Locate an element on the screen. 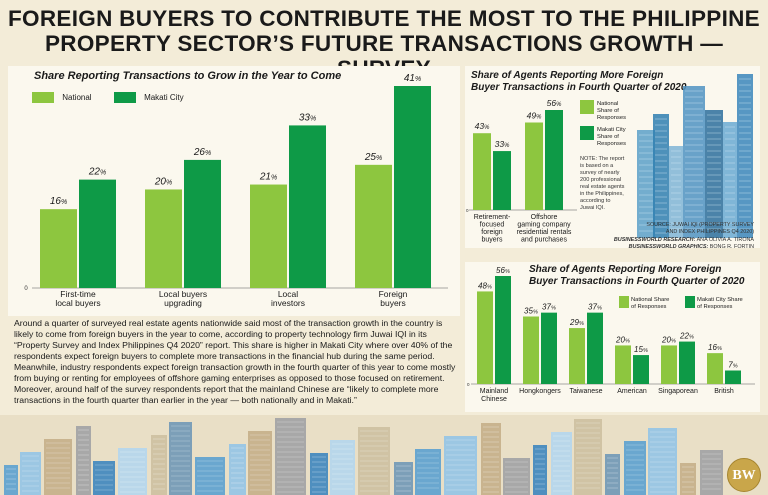 The width and height of the screenshot is (768, 495). legend-swatch-national is located at coordinates (43, 97).